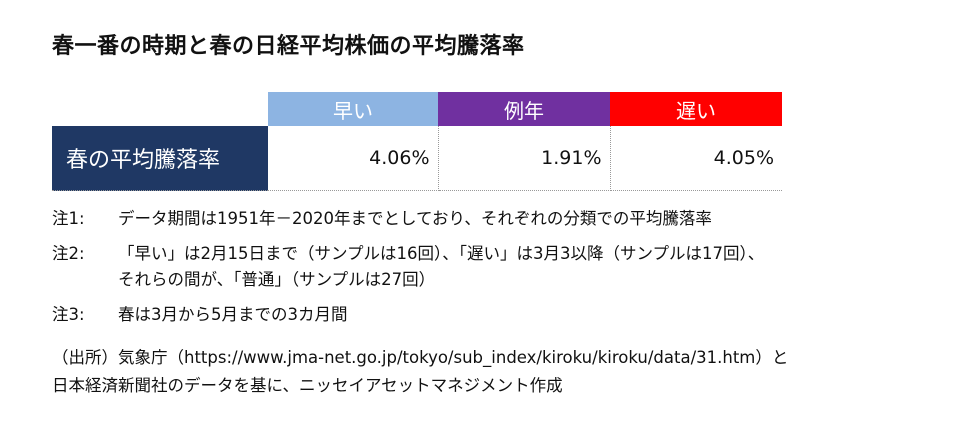 Image resolution: width=960 pixels, height=447 pixels. What do you see at coordinates (307, 385) in the screenshot?
I see `source-line: 日本経済新聞社のデータを基に、ニッセイアセットマネジメント作成` at bounding box center [307, 385].